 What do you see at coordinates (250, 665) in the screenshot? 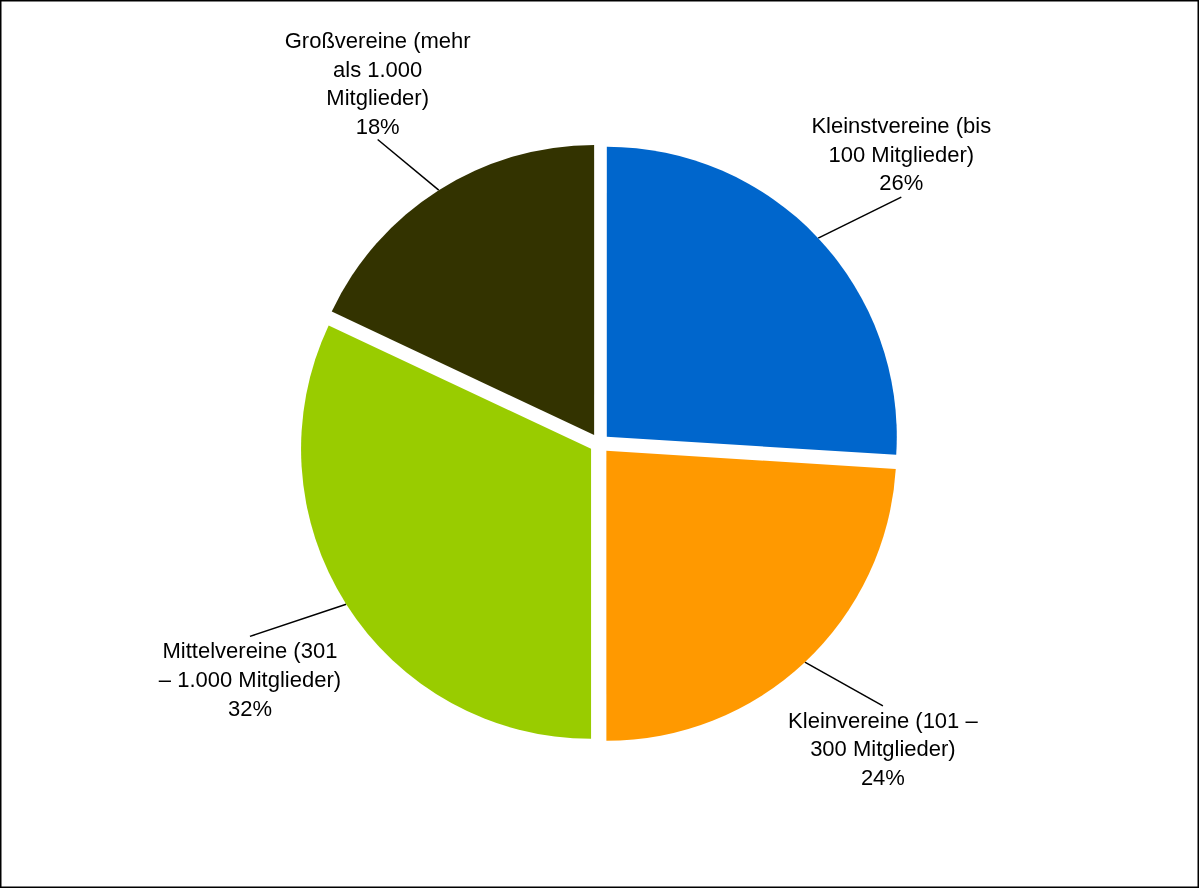
I see `slice-label: Mittelvereine (301 – 1.000 Mitglieder)` at bounding box center [250, 665].